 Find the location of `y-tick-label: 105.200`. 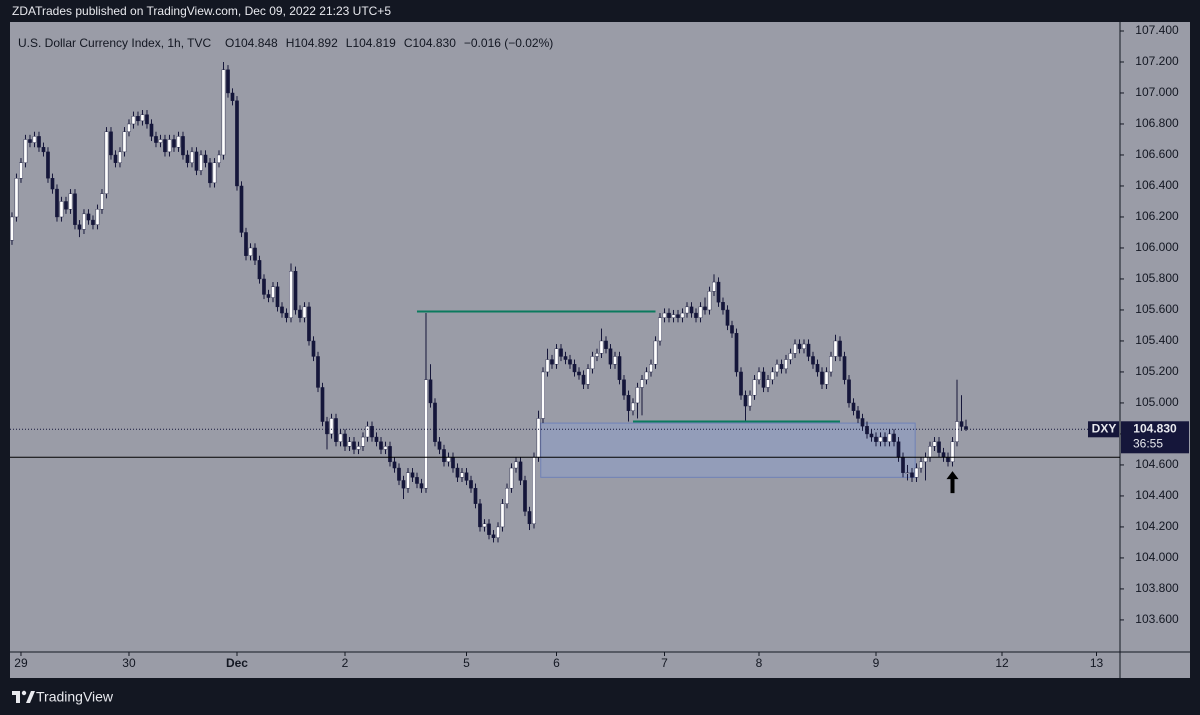

y-tick-label: 105.200 is located at coordinates (1157, 371).